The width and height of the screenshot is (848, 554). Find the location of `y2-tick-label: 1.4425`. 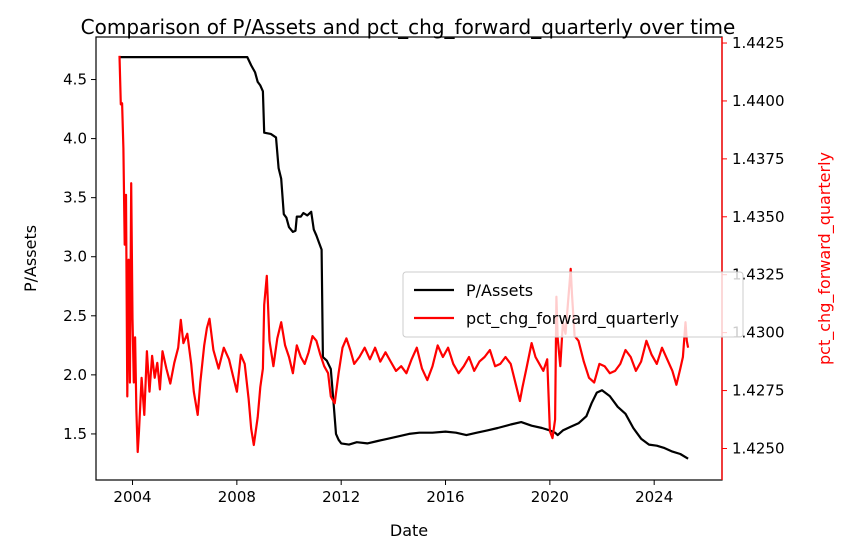

y2-tick-label: 1.4425 is located at coordinates (758, 43).